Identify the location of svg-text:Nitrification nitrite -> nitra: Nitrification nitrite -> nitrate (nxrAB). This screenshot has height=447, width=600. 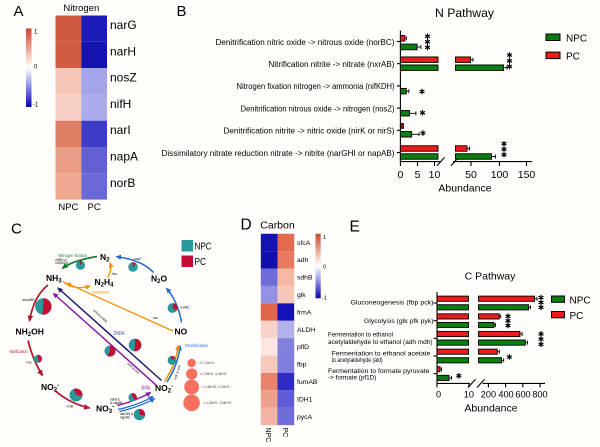
(332, 64).